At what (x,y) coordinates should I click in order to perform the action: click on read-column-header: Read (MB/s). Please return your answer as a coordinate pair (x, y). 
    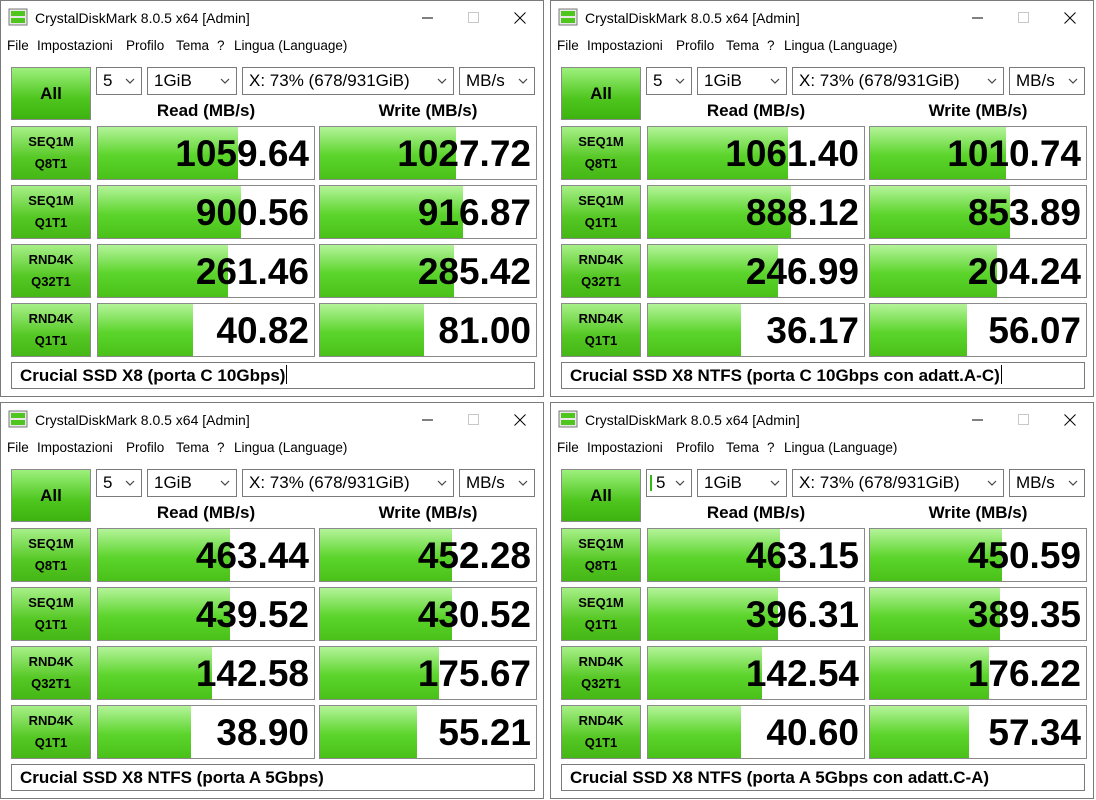
    Looking at the image, I should click on (206, 110).